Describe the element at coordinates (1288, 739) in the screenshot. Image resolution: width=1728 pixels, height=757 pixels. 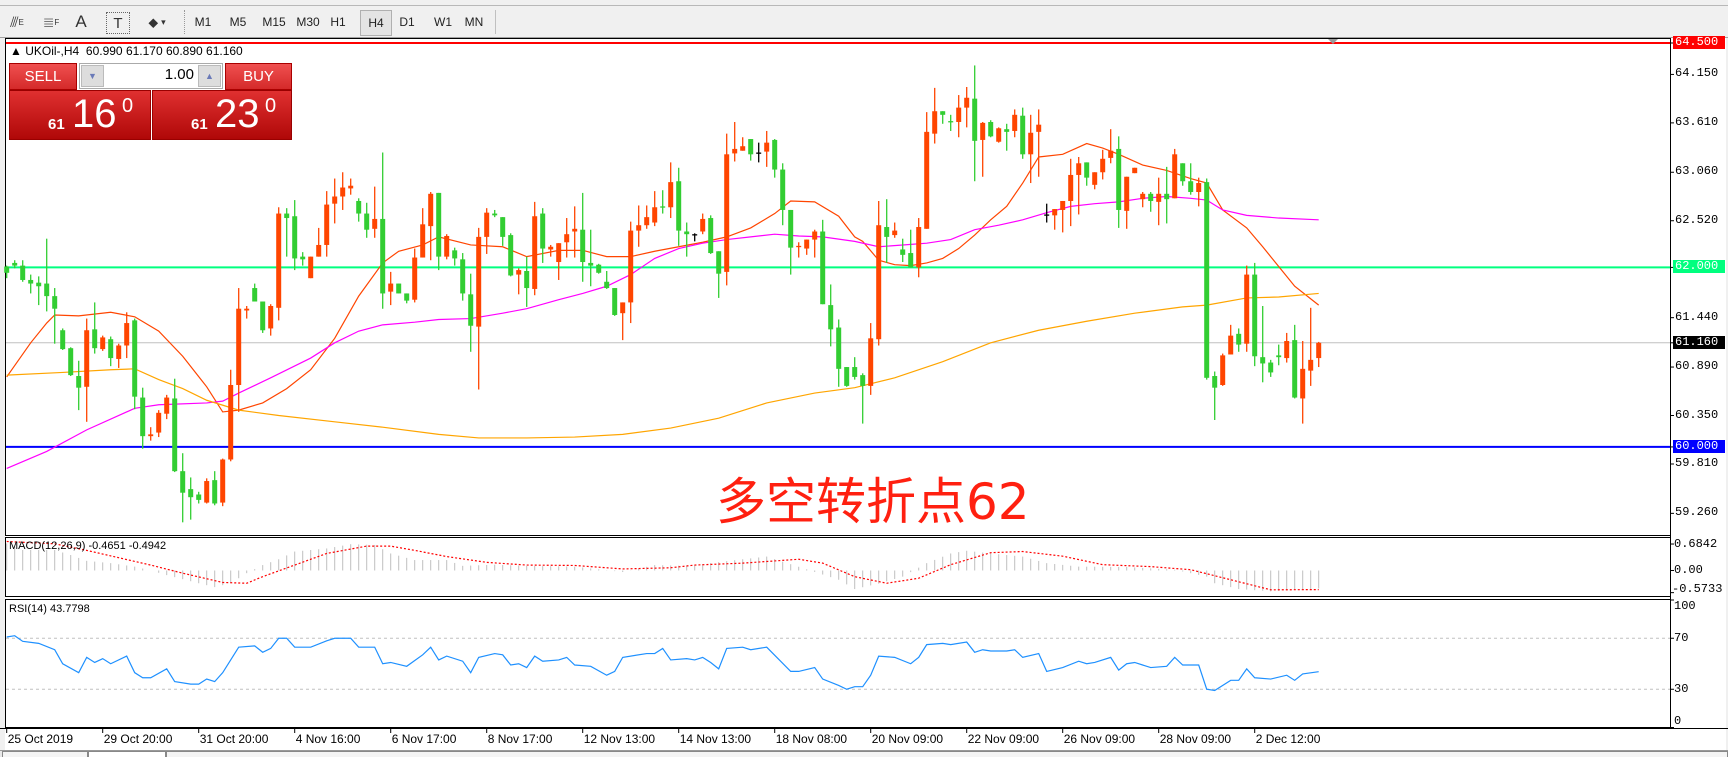
I see `date-axis-label: 2 Dec 12:00` at that location.